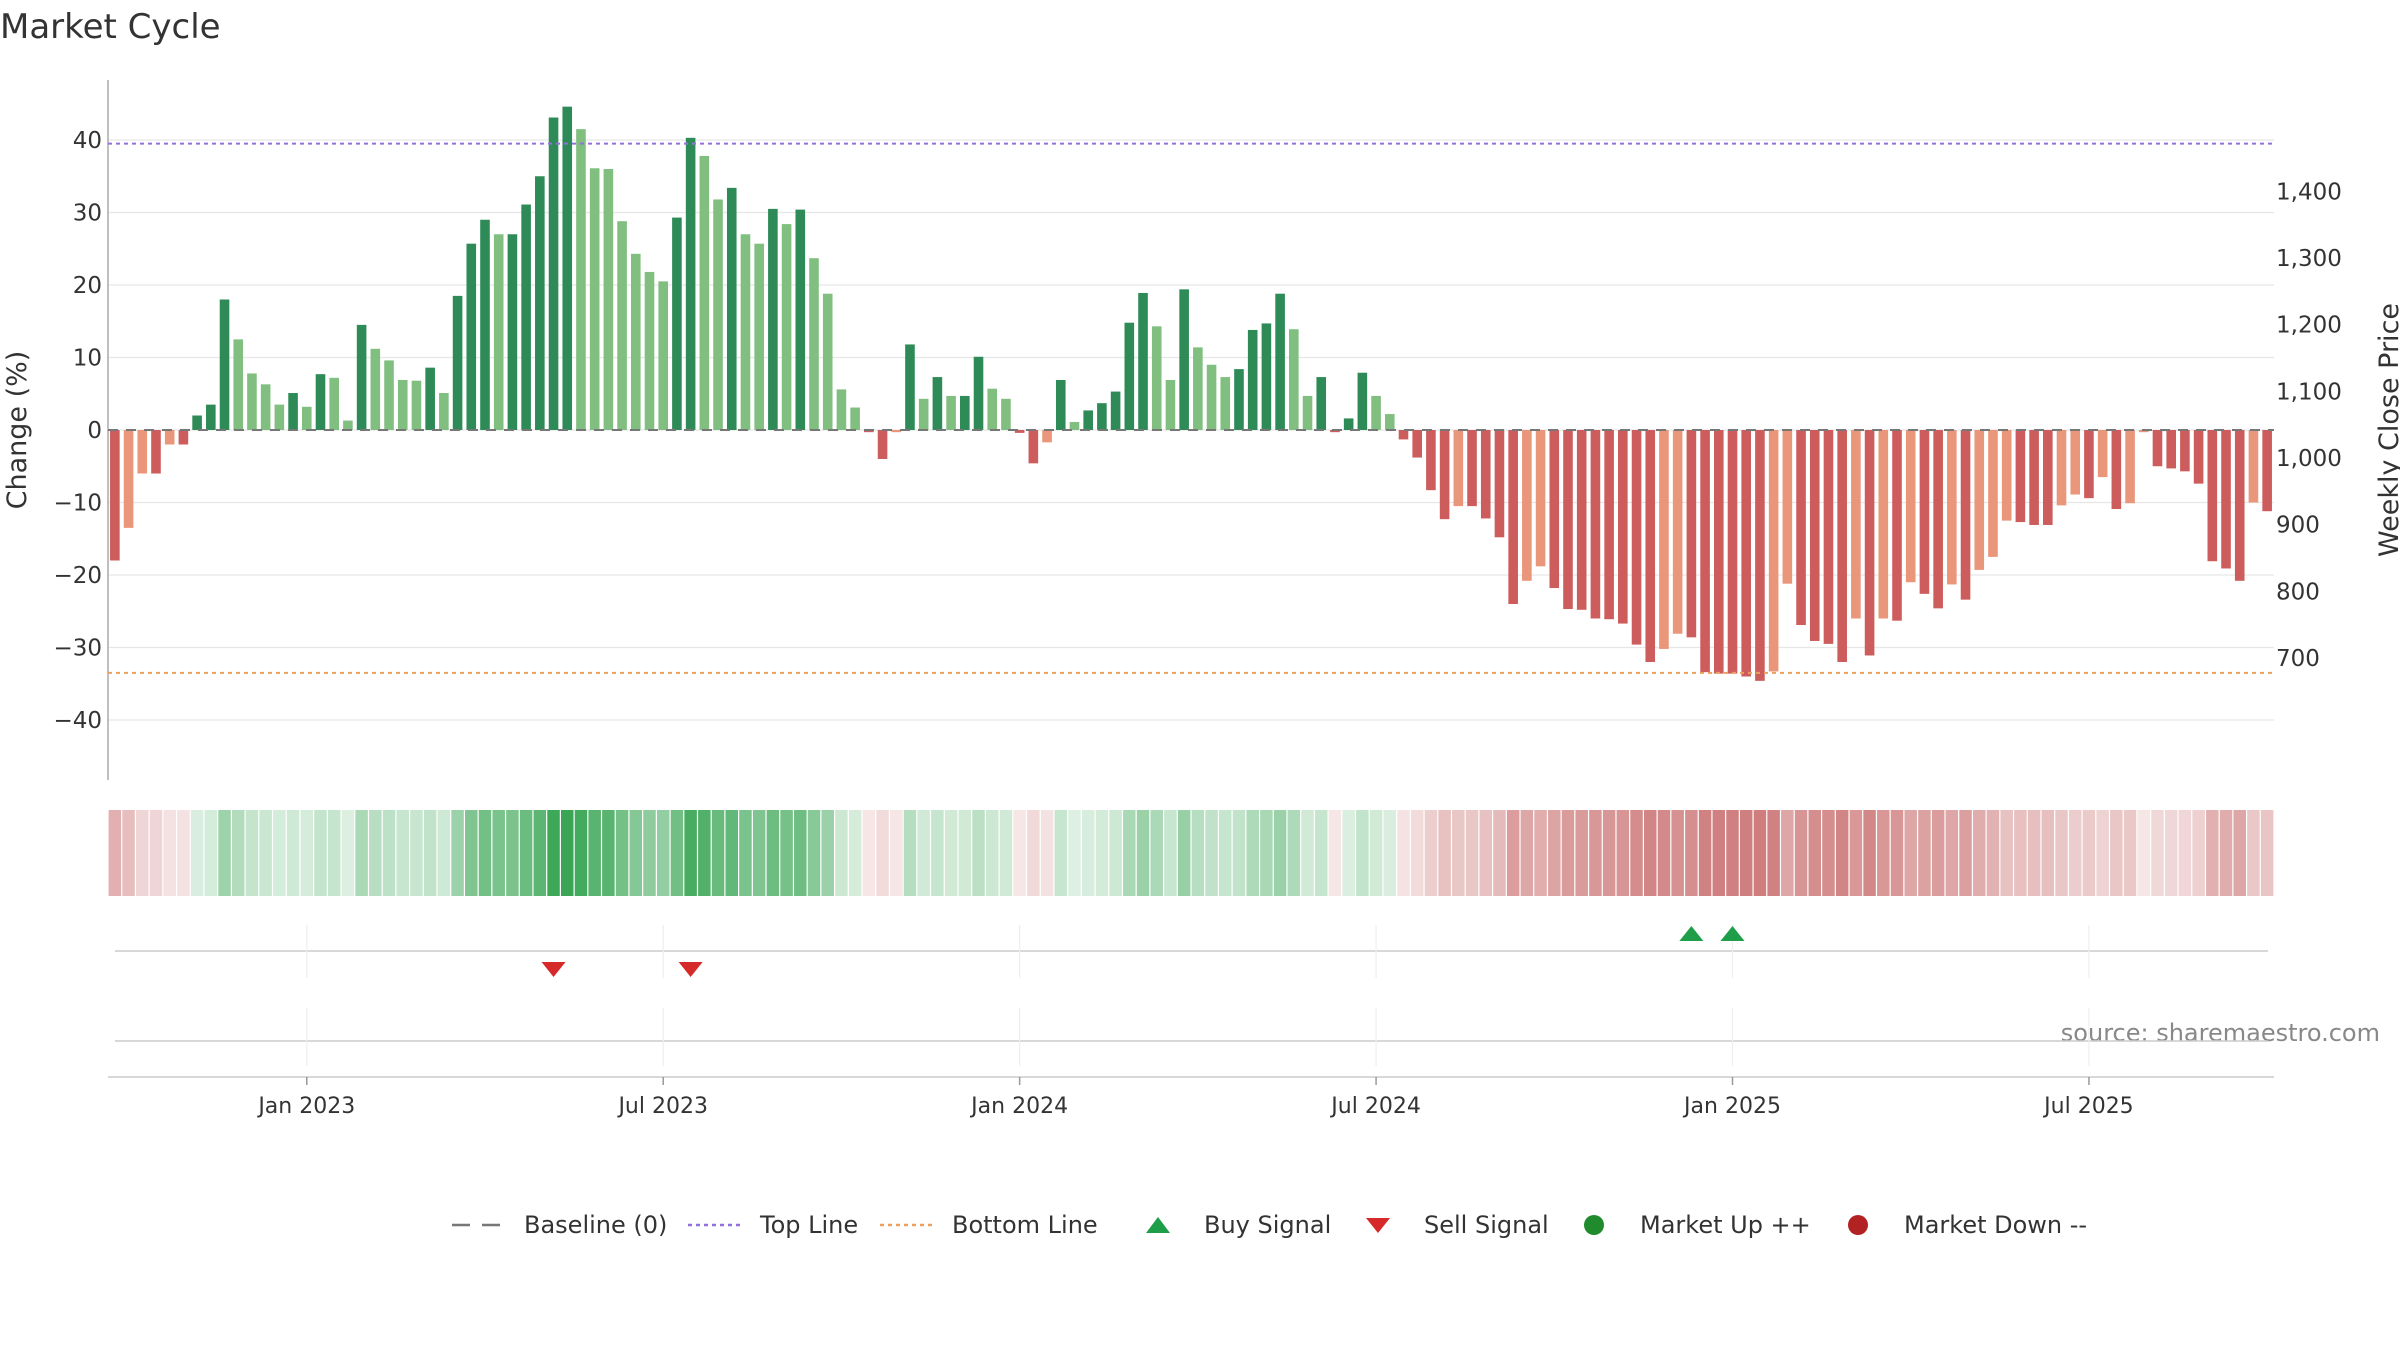  I want to click on legend-item: Baseline (0), so click(559, 1225).